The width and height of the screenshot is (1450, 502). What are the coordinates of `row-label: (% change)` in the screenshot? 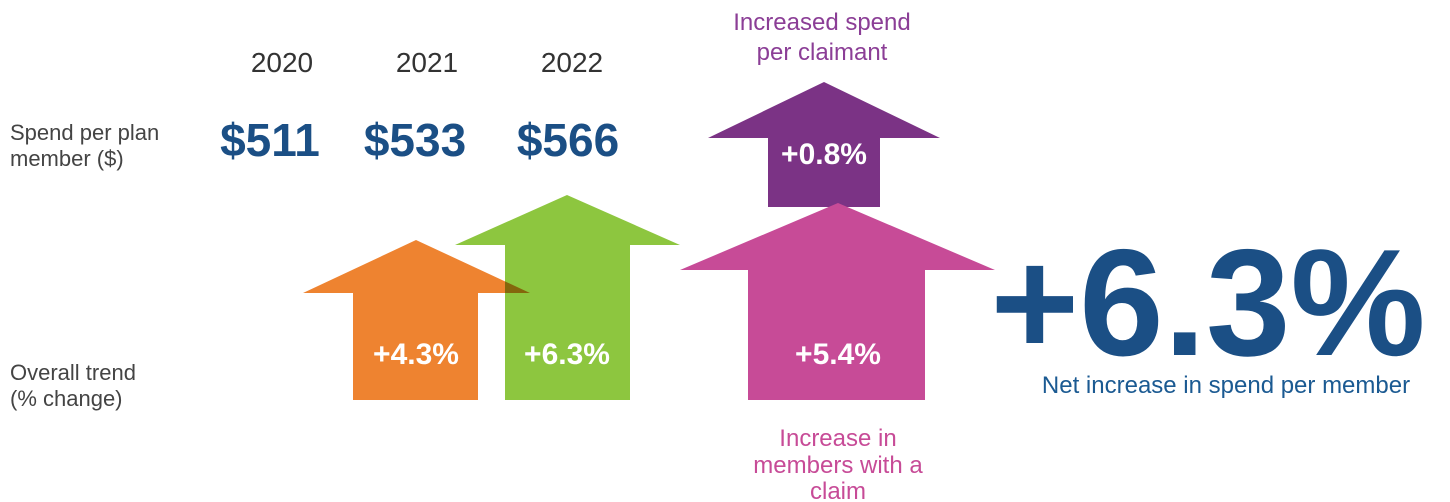 It's located at (66, 398).